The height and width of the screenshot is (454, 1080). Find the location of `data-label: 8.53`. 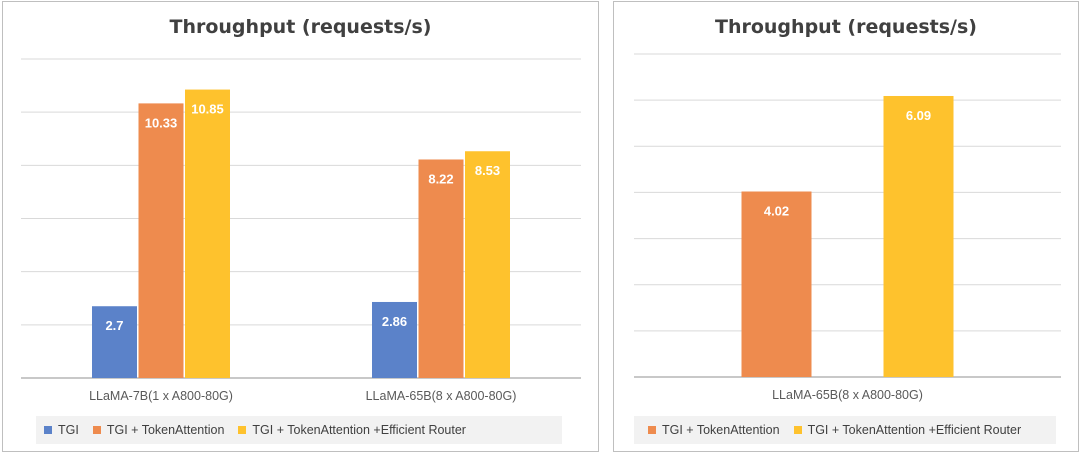

data-label: 8.53 is located at coordinates (487, 170).